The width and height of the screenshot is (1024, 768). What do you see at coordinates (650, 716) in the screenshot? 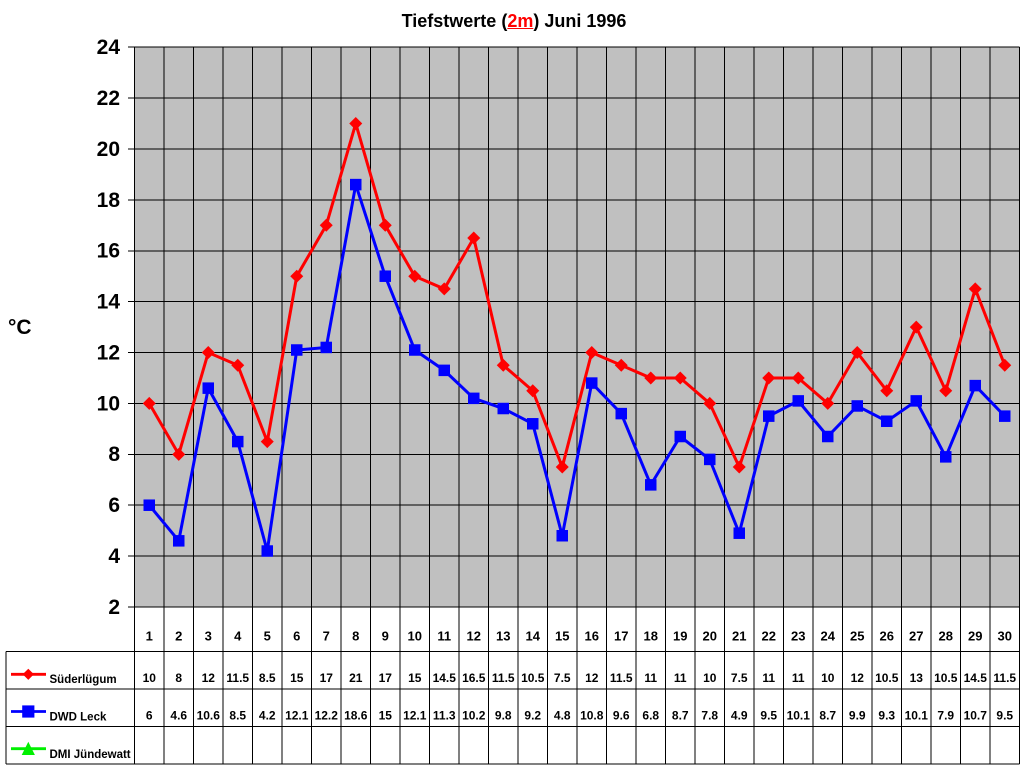
I see `svg-text: 6.8` at bounding box center [650, 716].